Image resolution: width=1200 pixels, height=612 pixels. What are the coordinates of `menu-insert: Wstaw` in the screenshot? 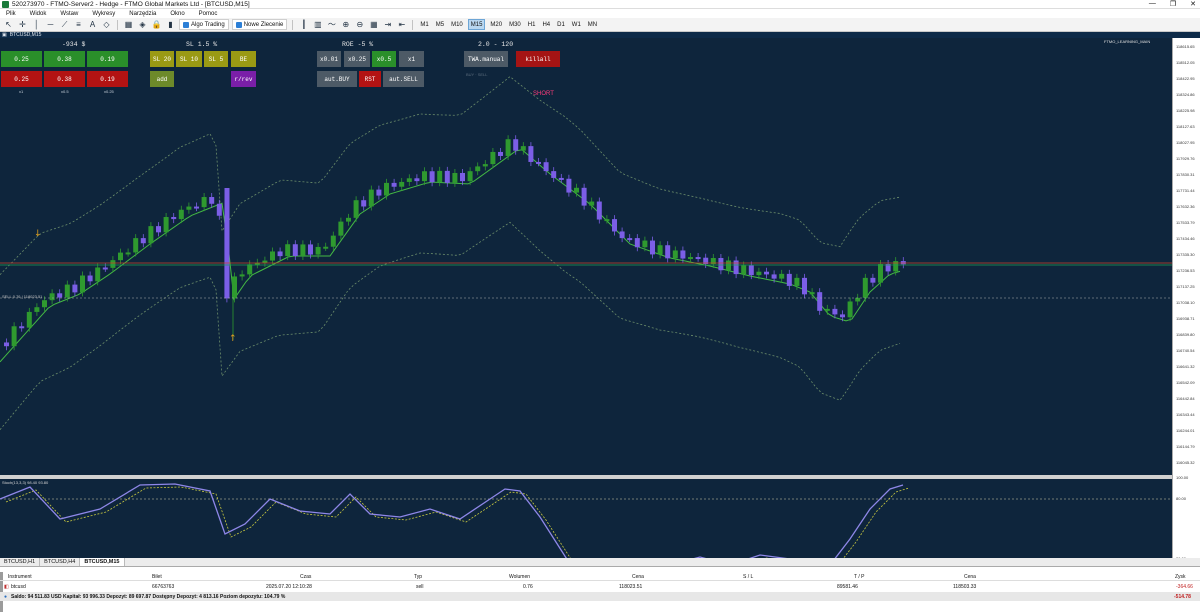 It's located at (69, 13).